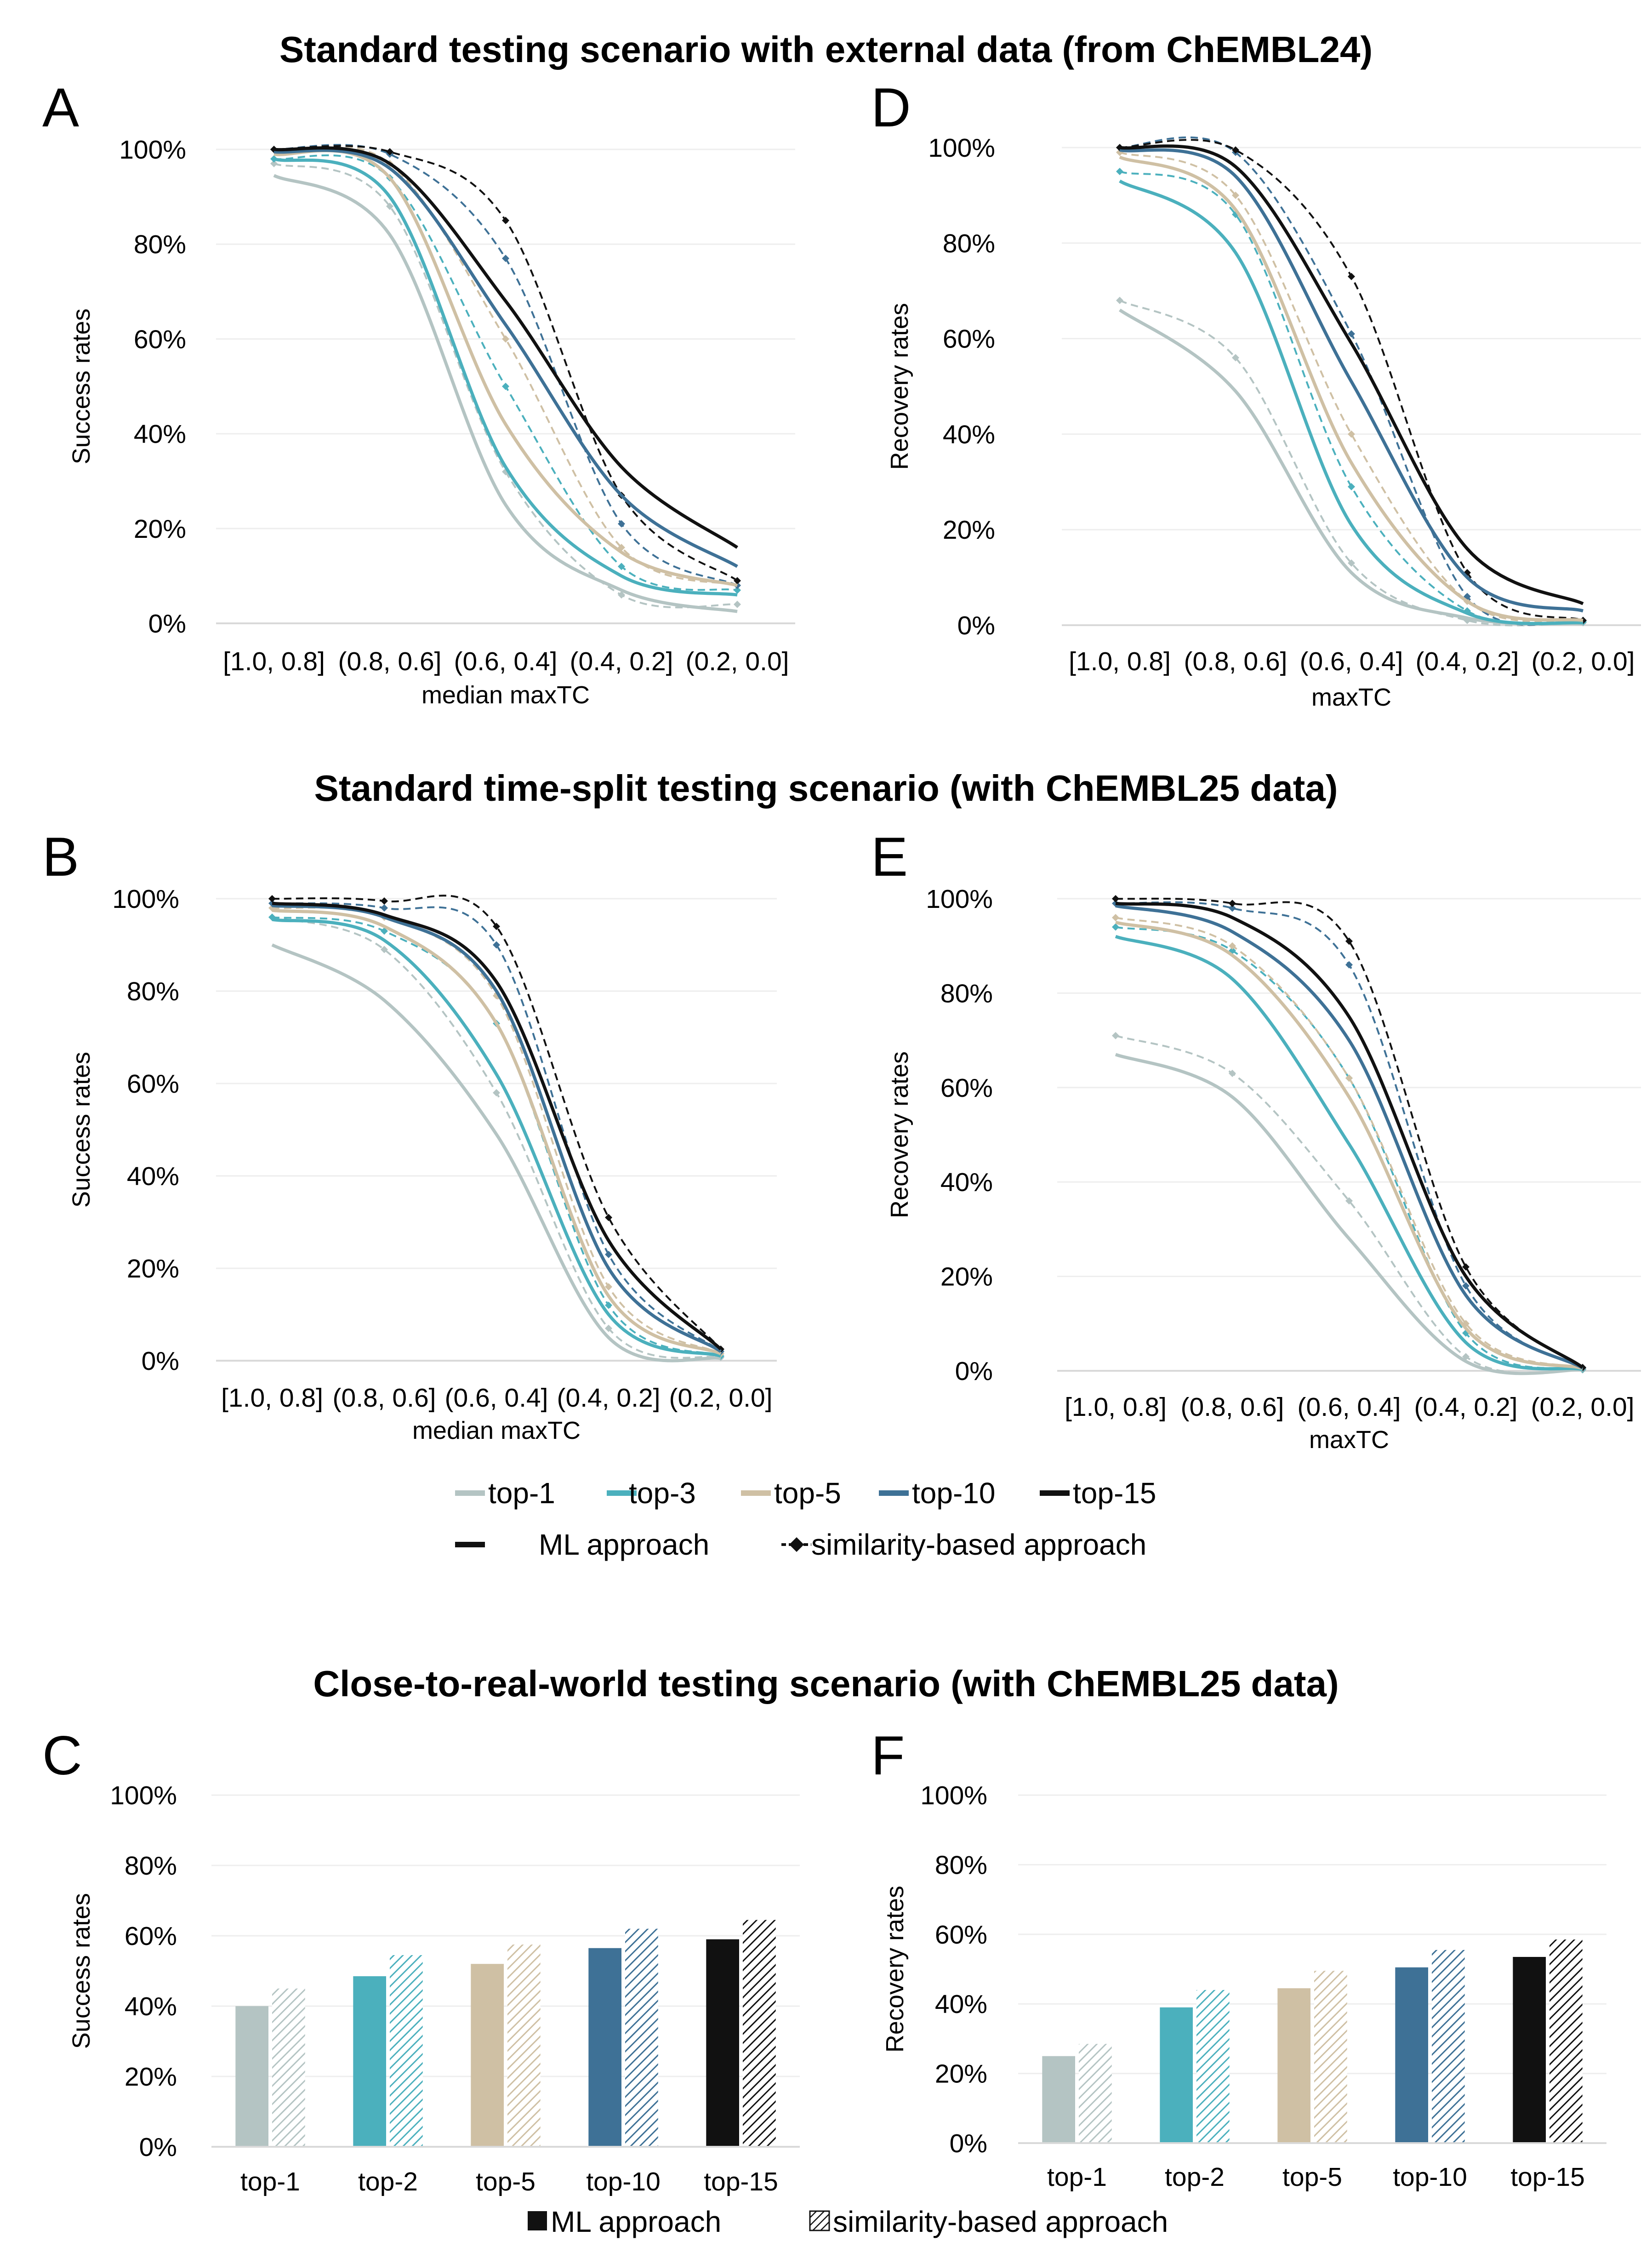  What do you see at coordinates (388, 2181) in the screenshot?
I see `x-tick-label: top-2` at bounding box center [388, 2181].